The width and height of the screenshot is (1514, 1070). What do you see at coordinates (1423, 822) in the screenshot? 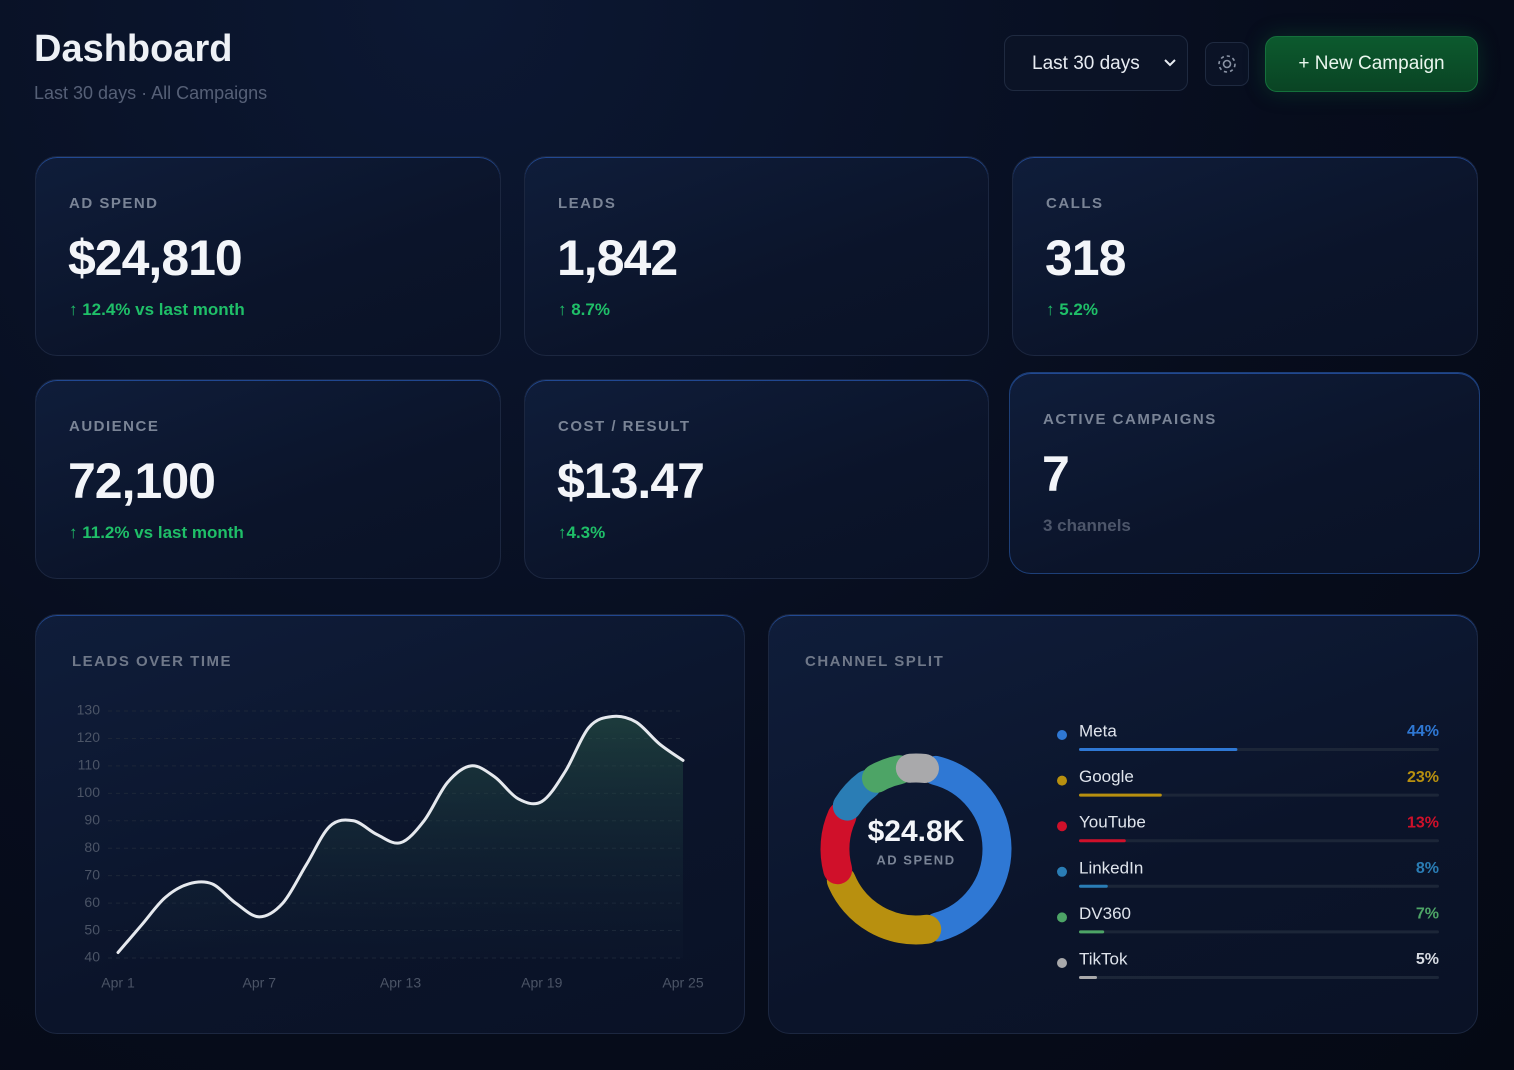
I see `legend-value: 13%` at bounding box center [1423, 822].